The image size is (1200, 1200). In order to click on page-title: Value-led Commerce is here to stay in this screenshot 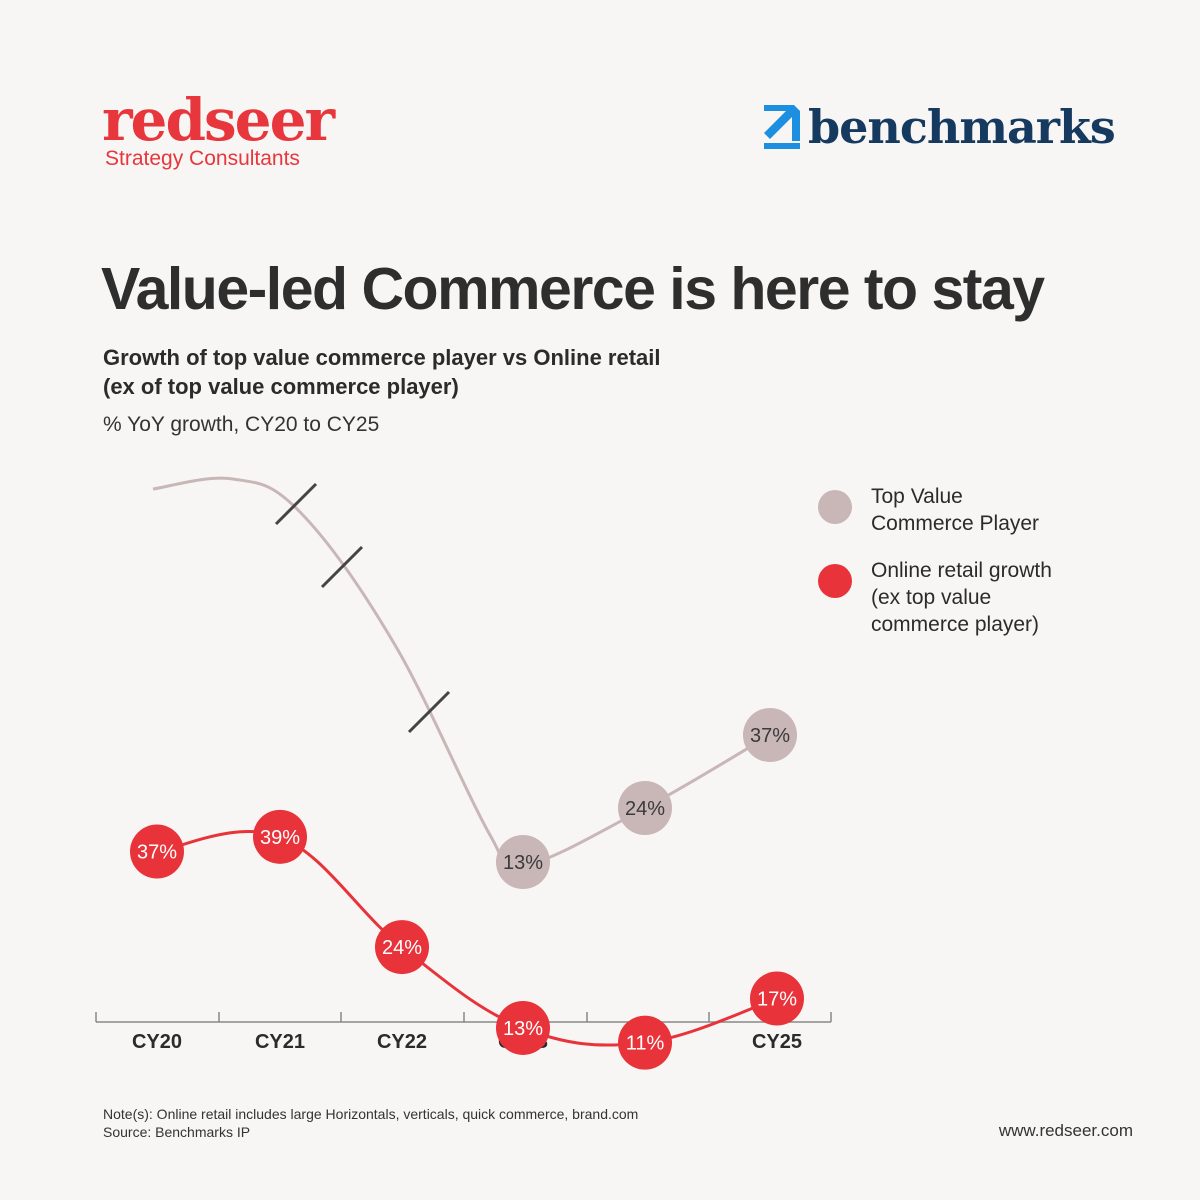, I will do `click(573, 289)`.